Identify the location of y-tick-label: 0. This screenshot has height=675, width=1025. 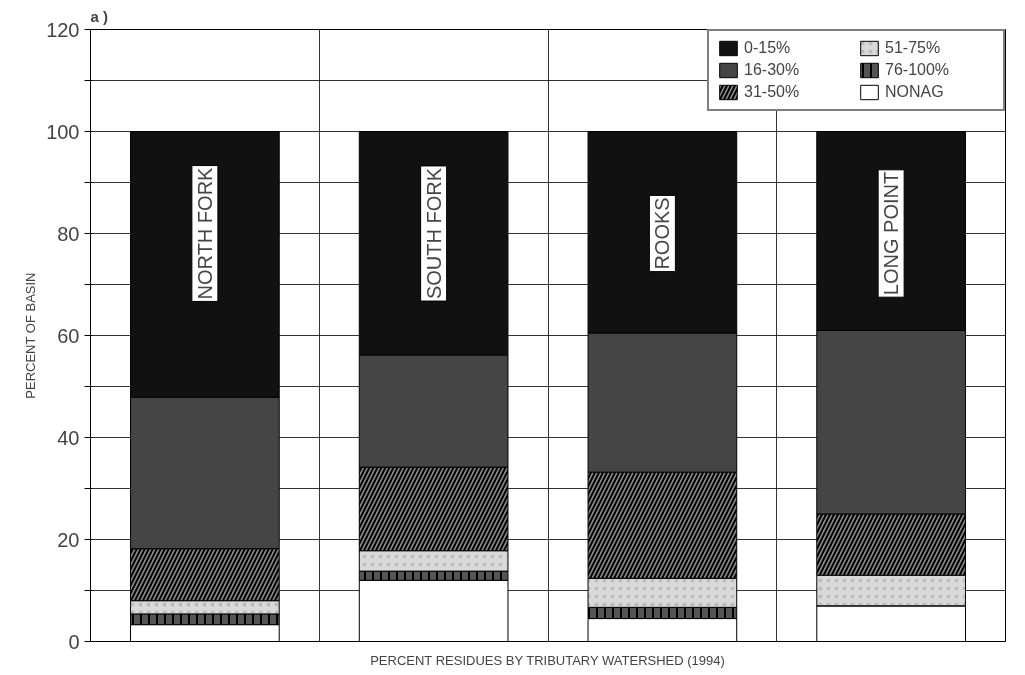
(74, 641).